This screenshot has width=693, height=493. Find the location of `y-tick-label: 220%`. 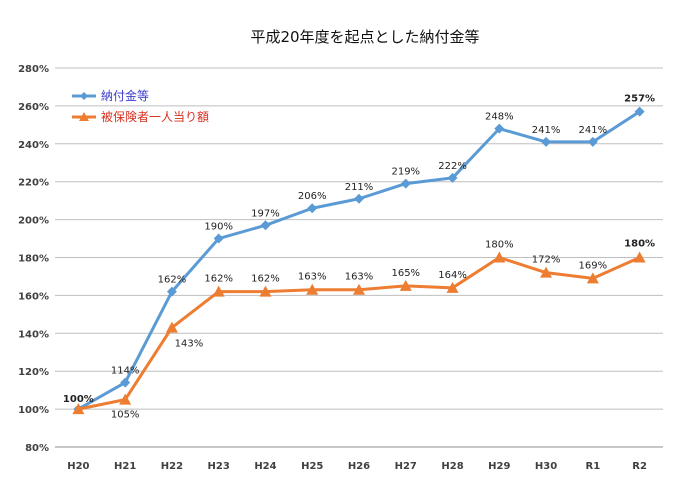

y-tick-label: 220% is located at coordinates (33, 183).